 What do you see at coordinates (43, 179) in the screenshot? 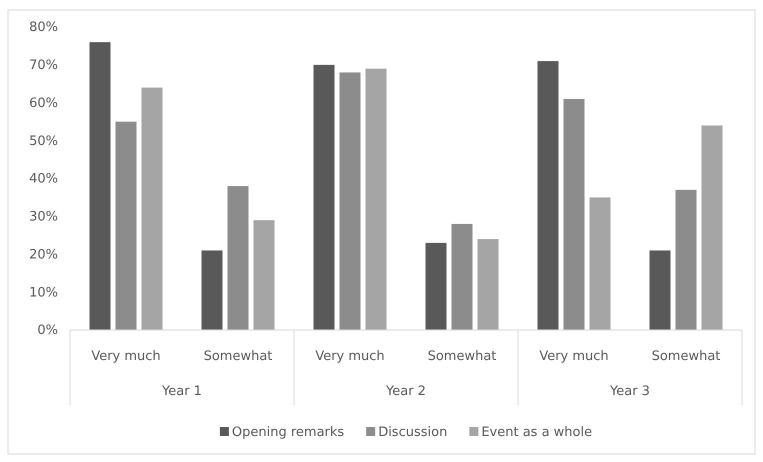
I see `y-tick-label: 40%` at bounding box center [43, 179].